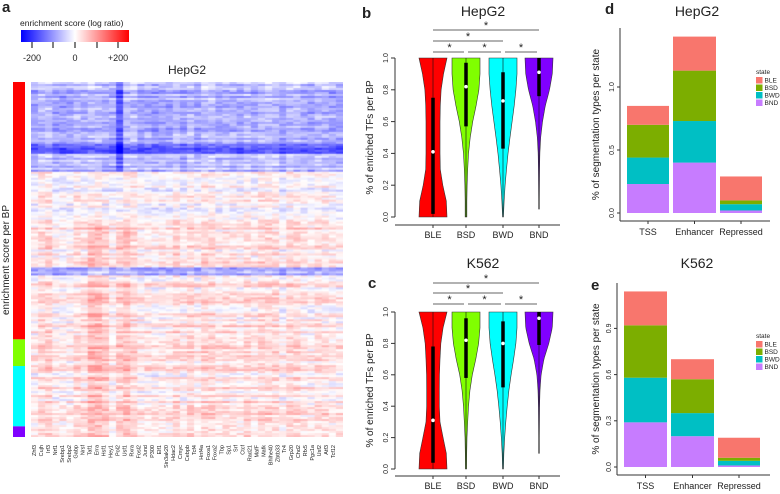 This screenshot has height=494, width=780. I want to click on y-tick-label: 0.5, so click(612, 150).